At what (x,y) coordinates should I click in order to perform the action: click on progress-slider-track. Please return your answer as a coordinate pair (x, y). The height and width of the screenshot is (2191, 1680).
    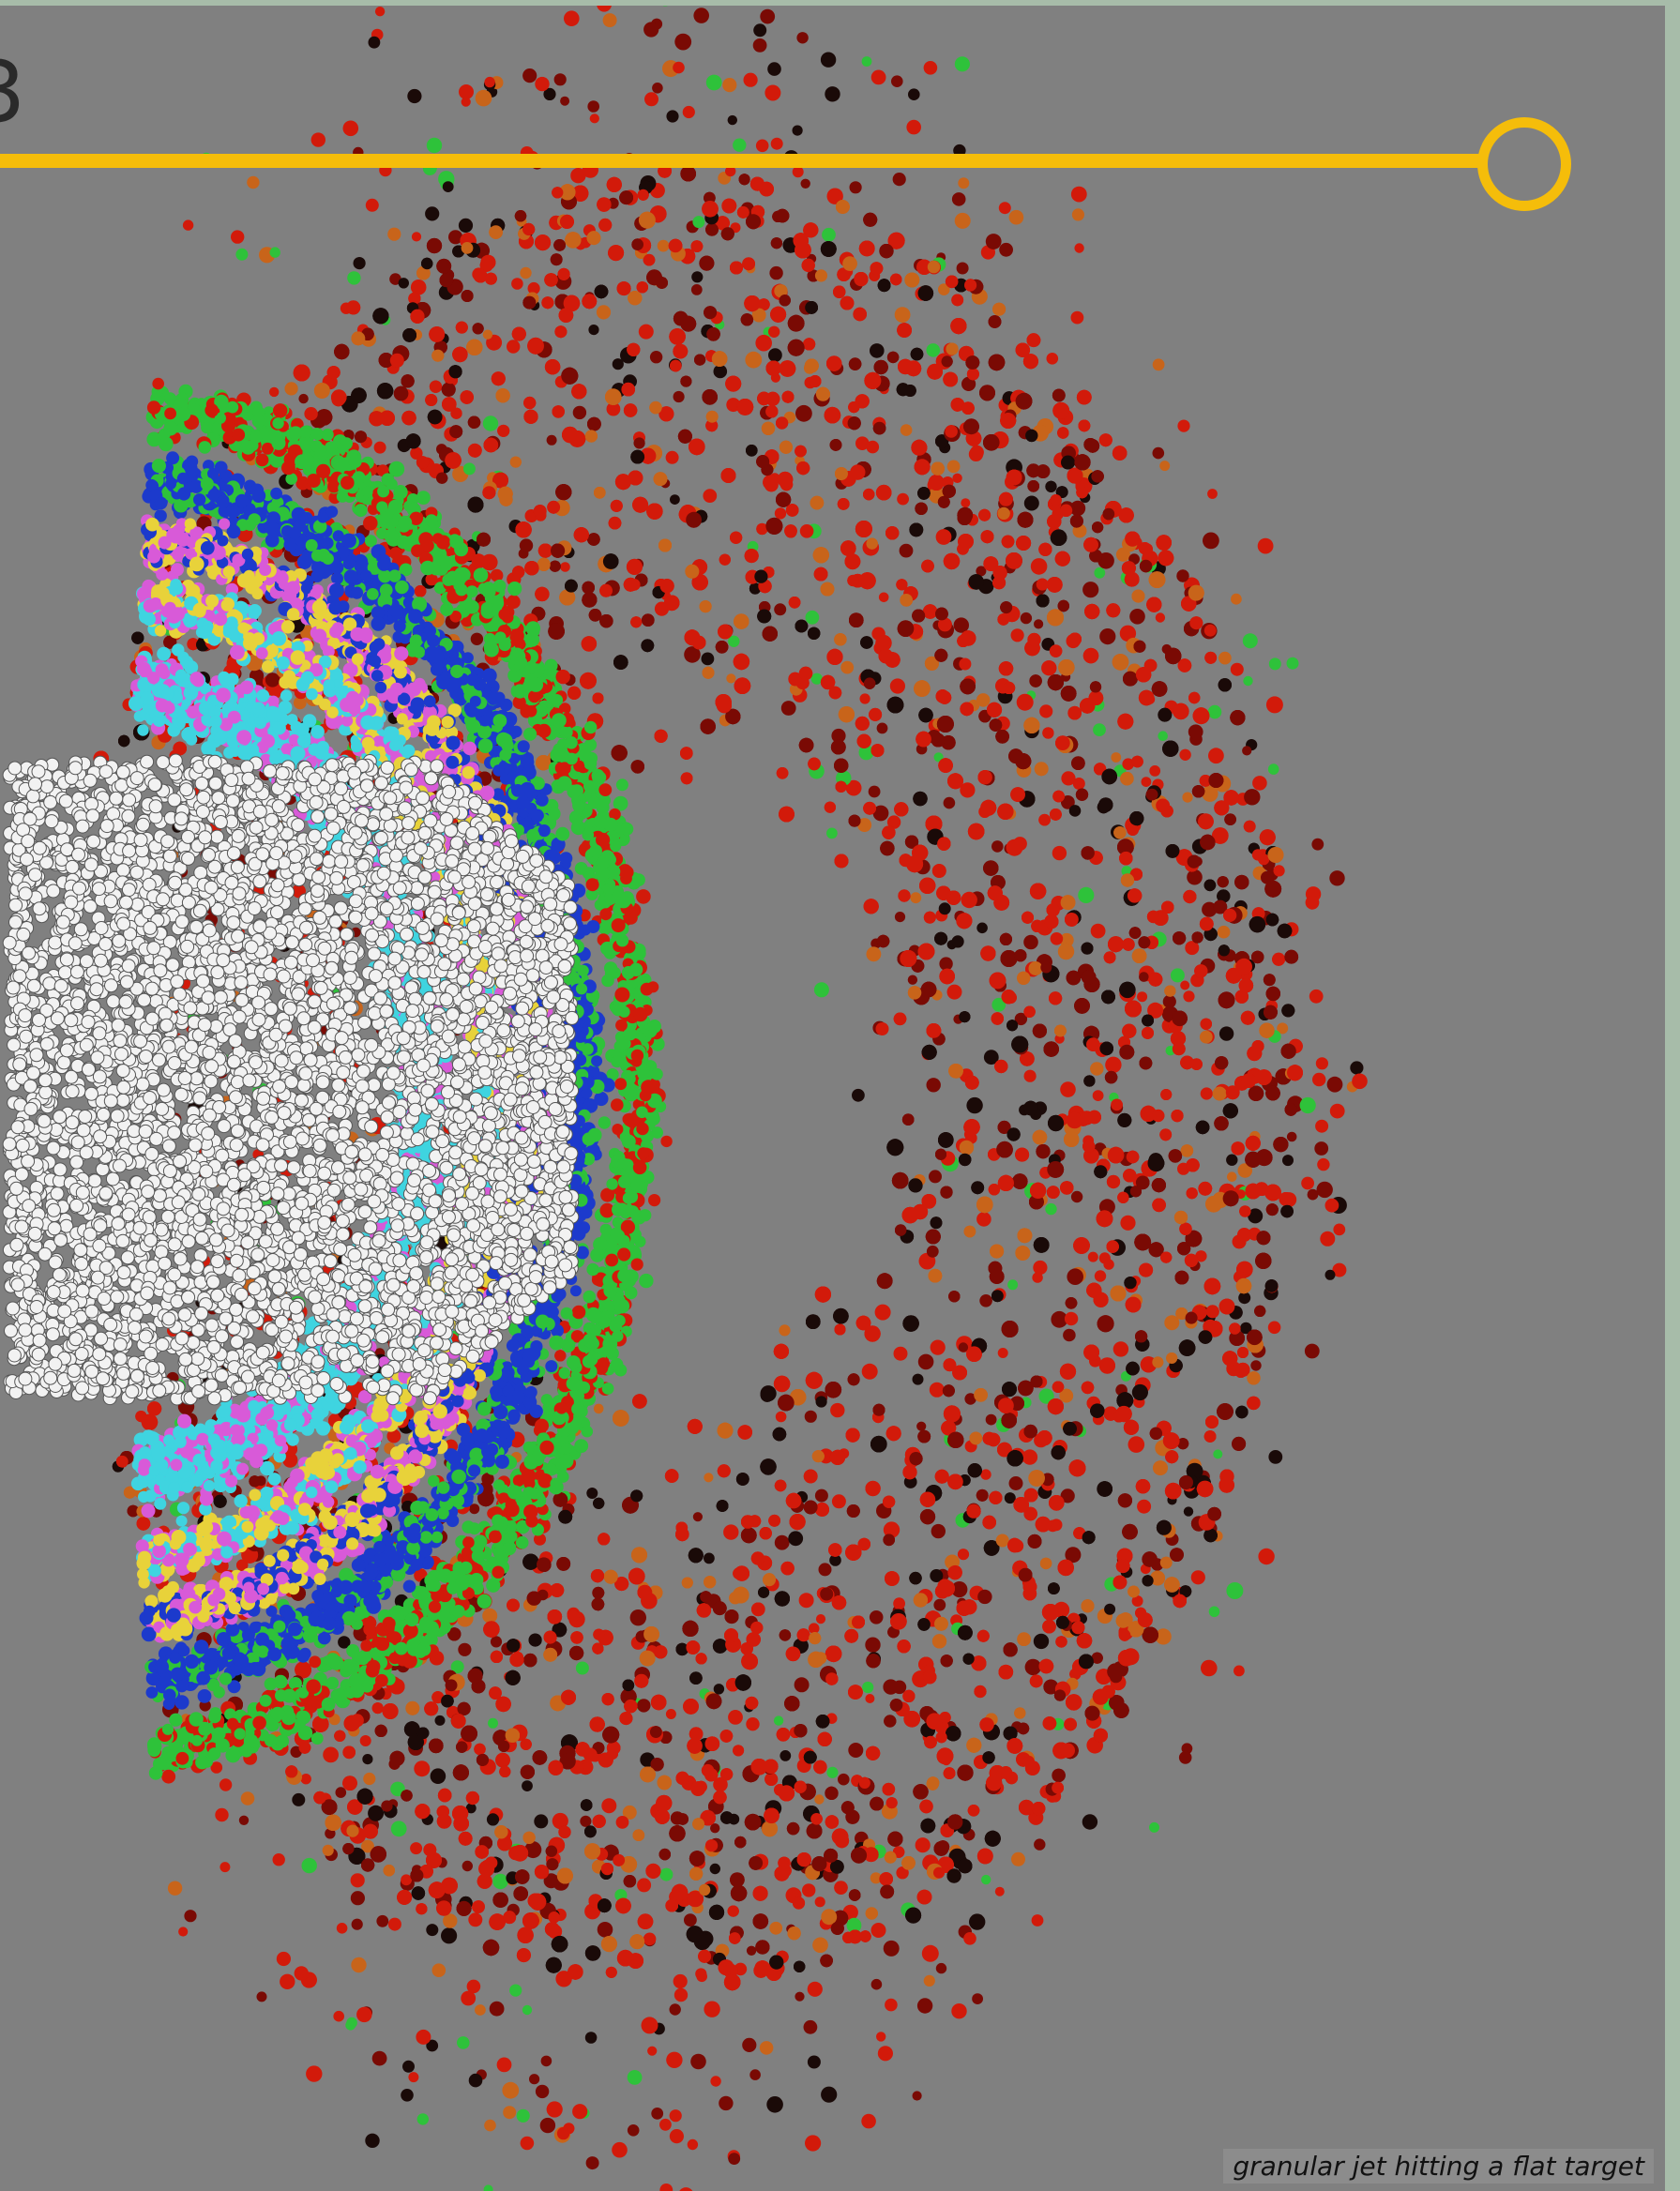
    Looking at the image, I should click on (741, 161).